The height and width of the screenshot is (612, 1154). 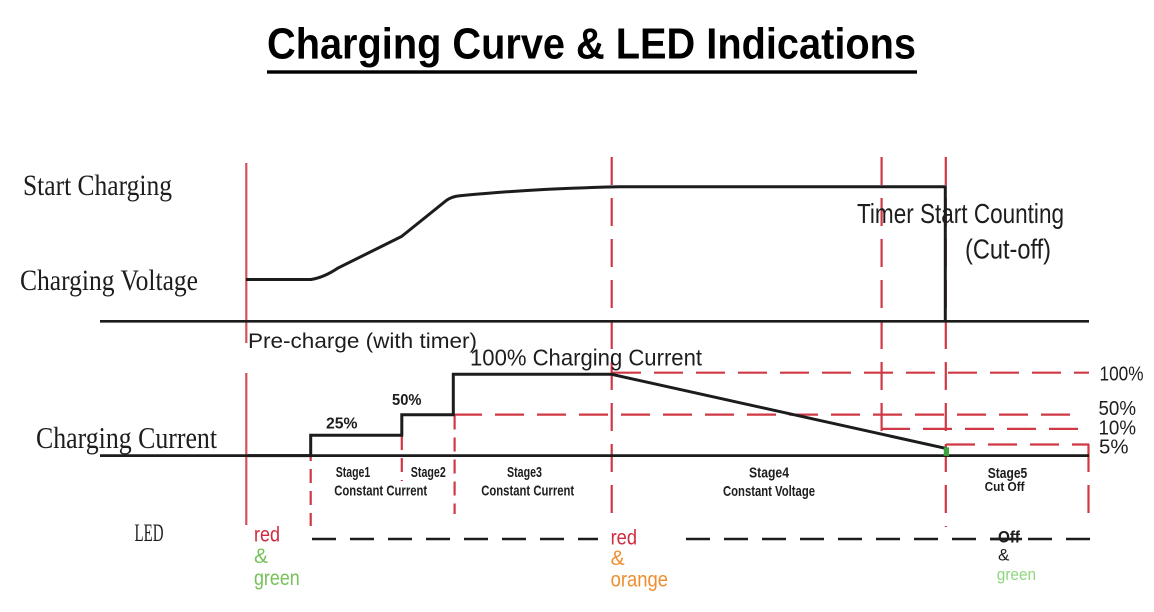 What do you see at coordinates (342, 424) in the screenshot?
I see `svg-text: 25%` at bounding box center [342, 424].